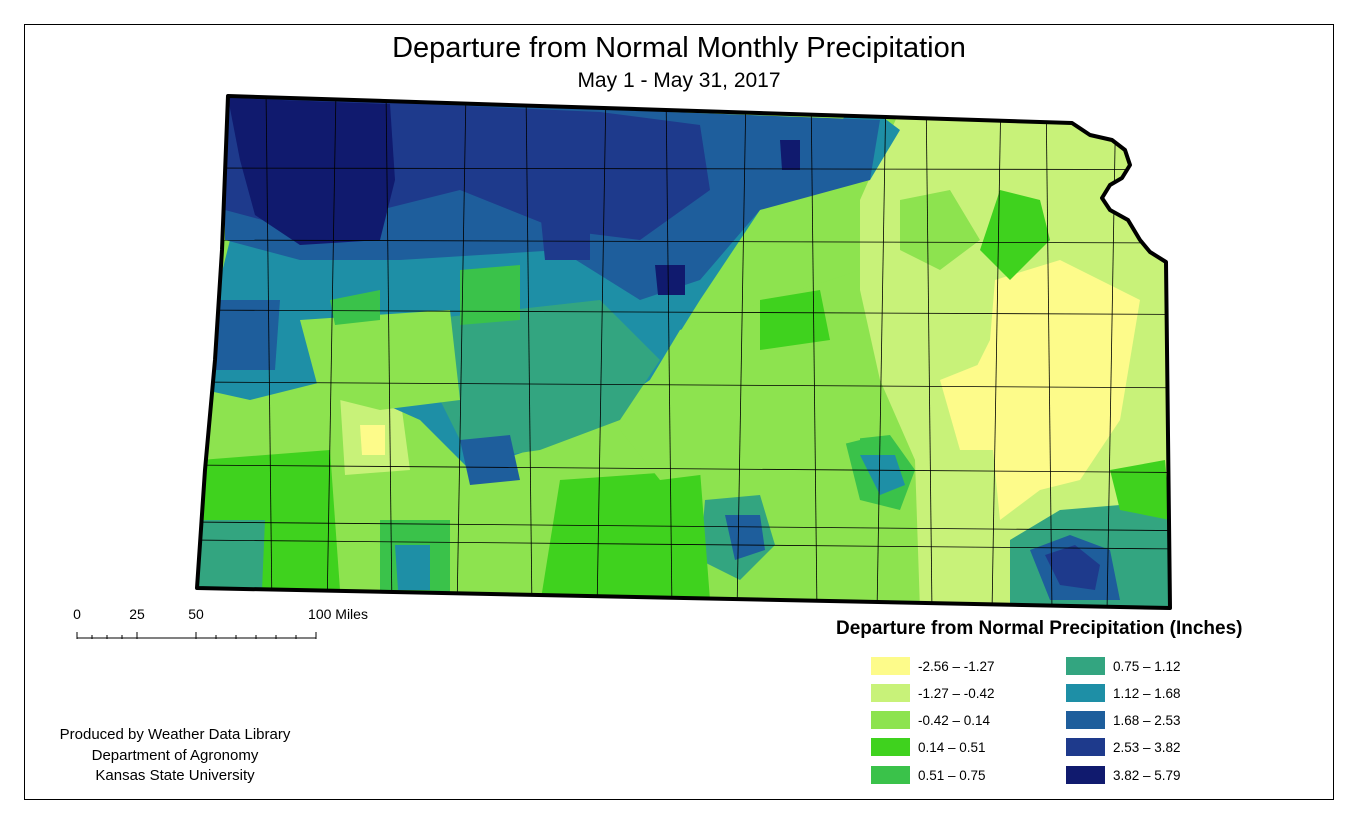 This screenshot has height=824, width=1358. What do you see at coordinates (625, 537) in the screenshot?
I see `zone-s-green` at bounding box center [625, 537].